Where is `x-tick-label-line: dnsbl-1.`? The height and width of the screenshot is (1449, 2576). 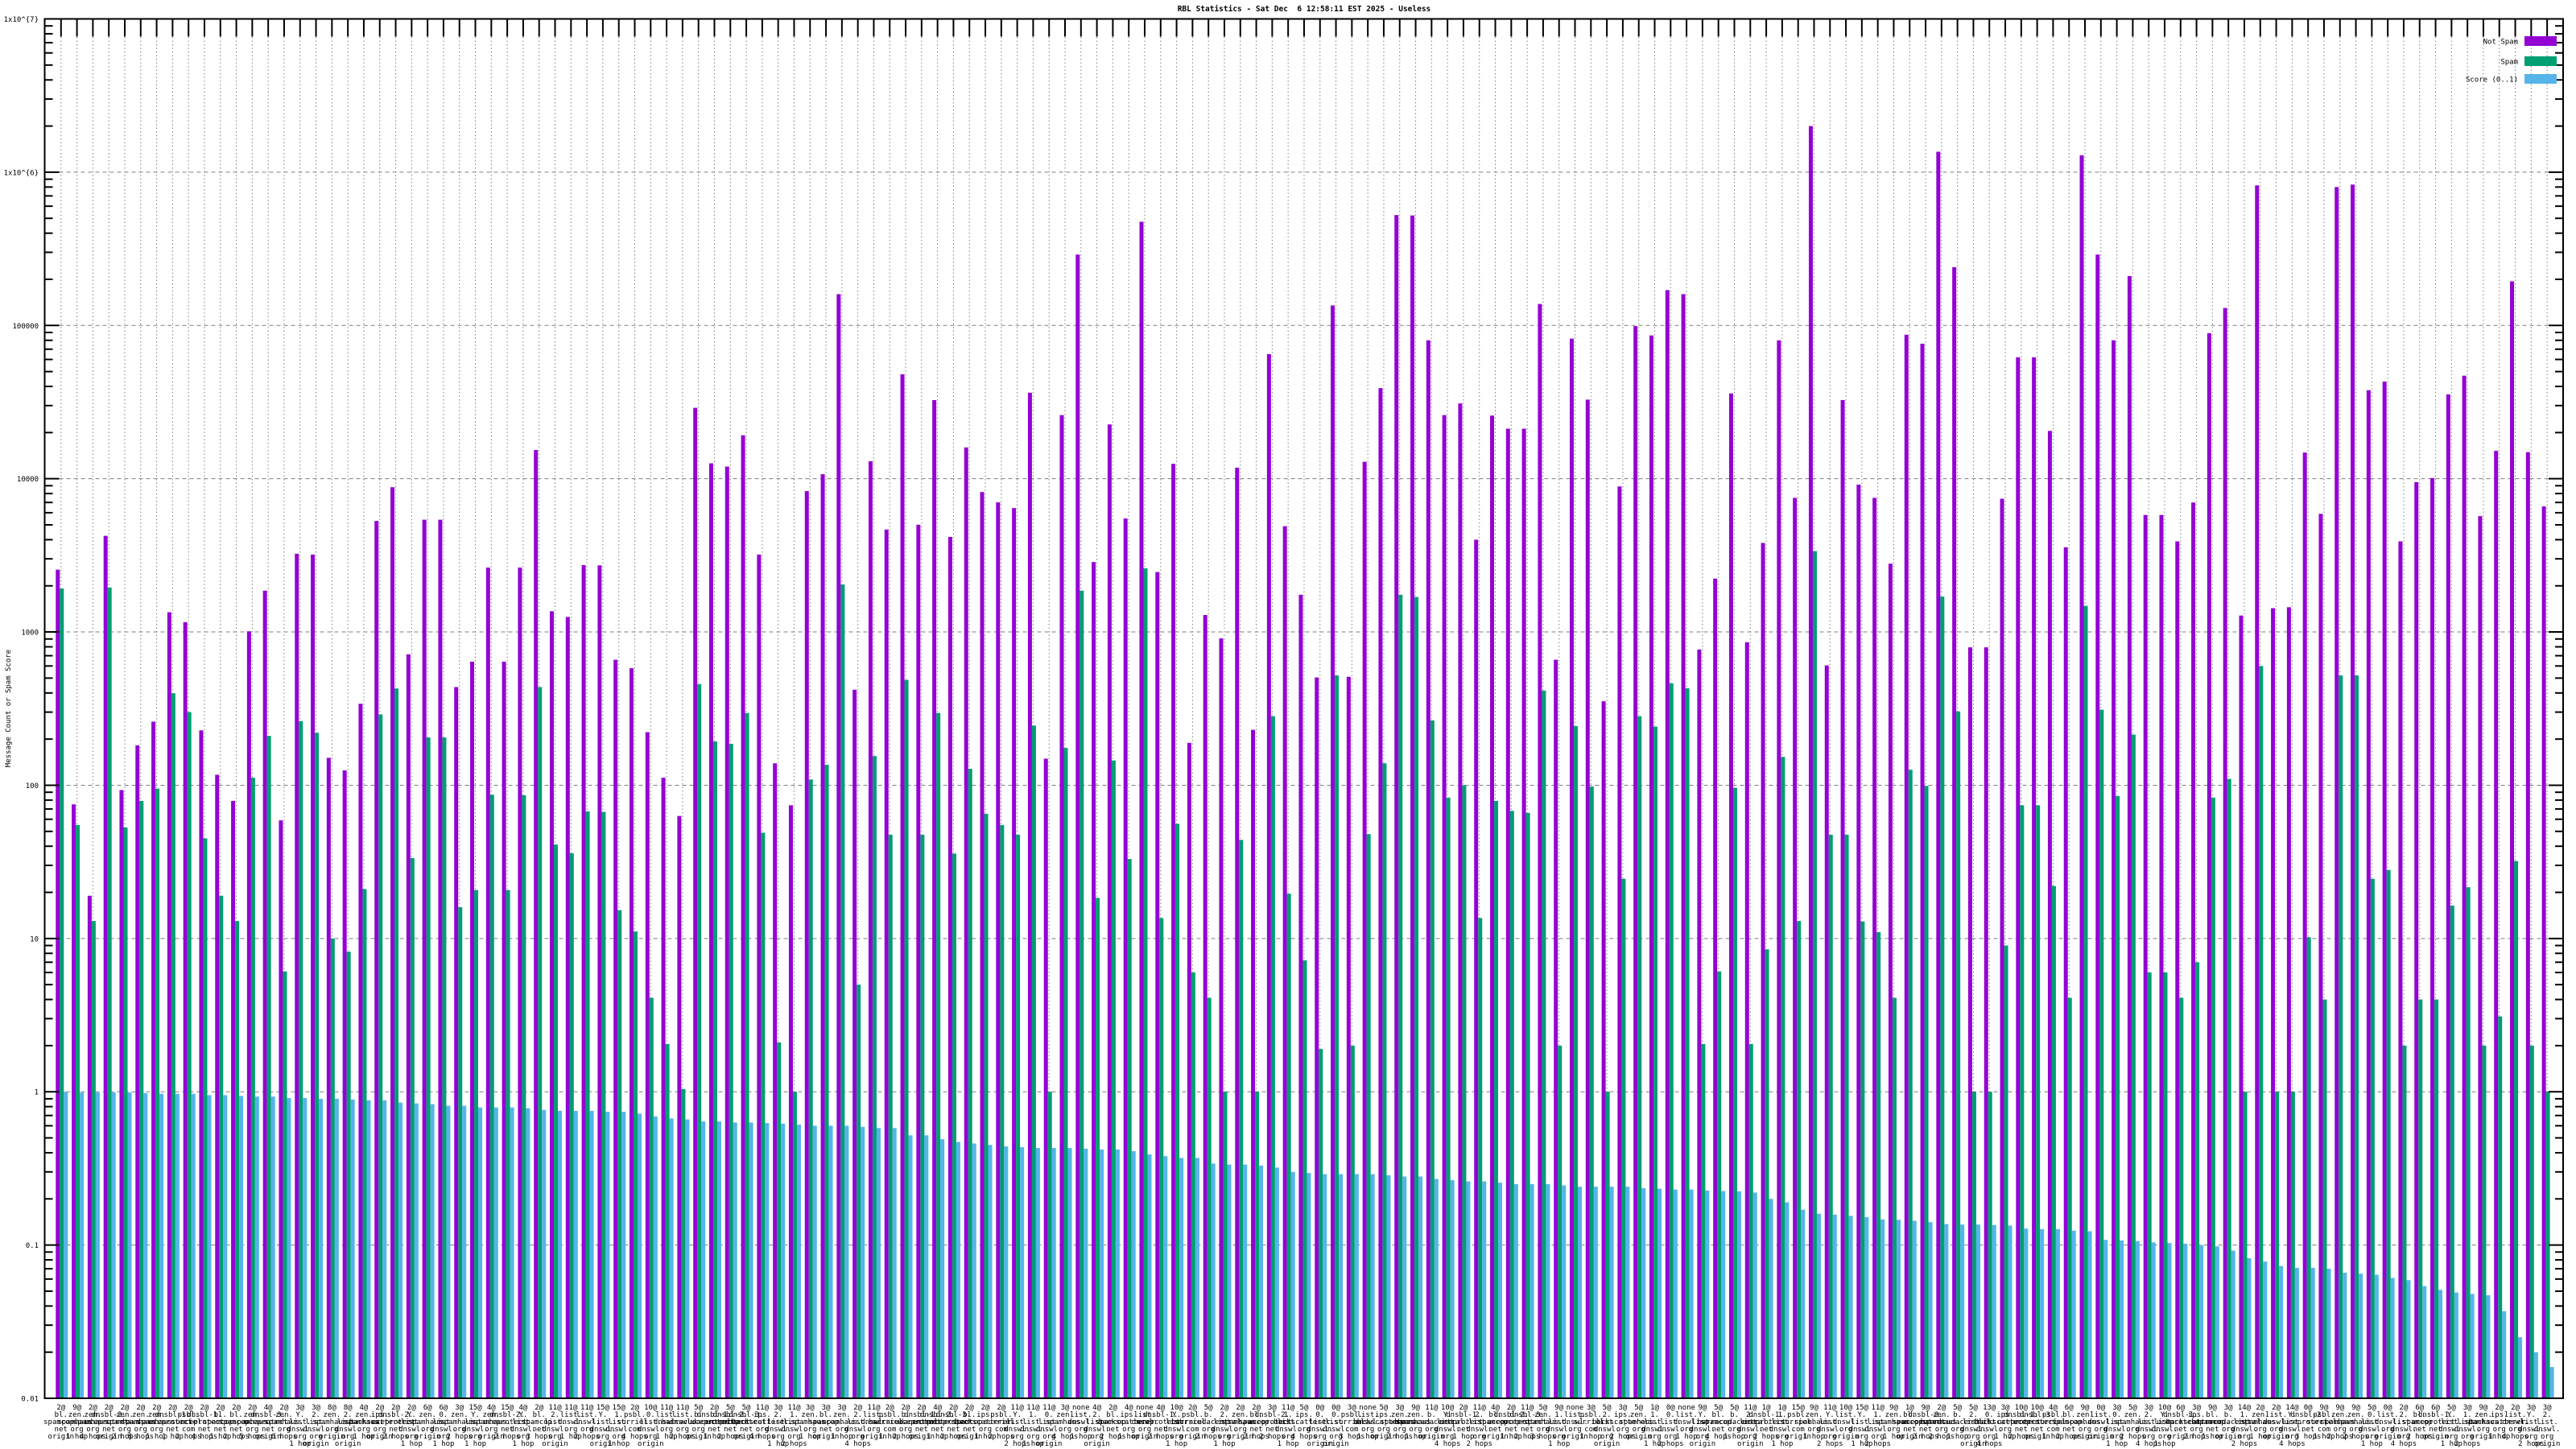 x-tick-label-line: dnsbl-1. is located at coordinates (1463, 1415).